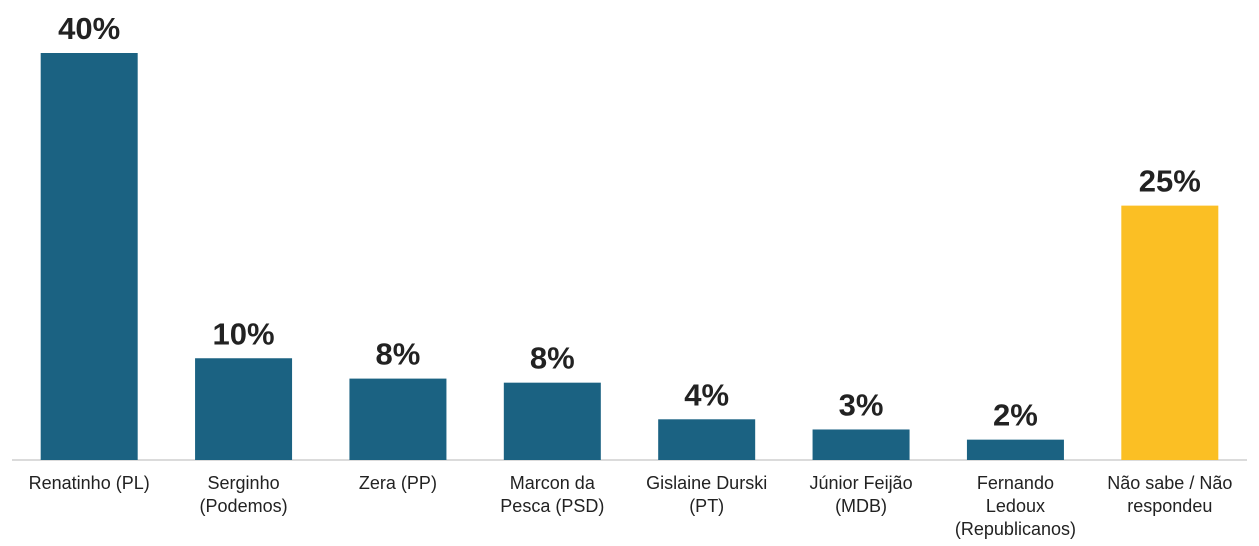 This screenshot has height=546, width=1259. What do you see at coordinates (1015, 415) in the screenshot?
I see `data-label: 2%` at bounding box center [1015, 415].